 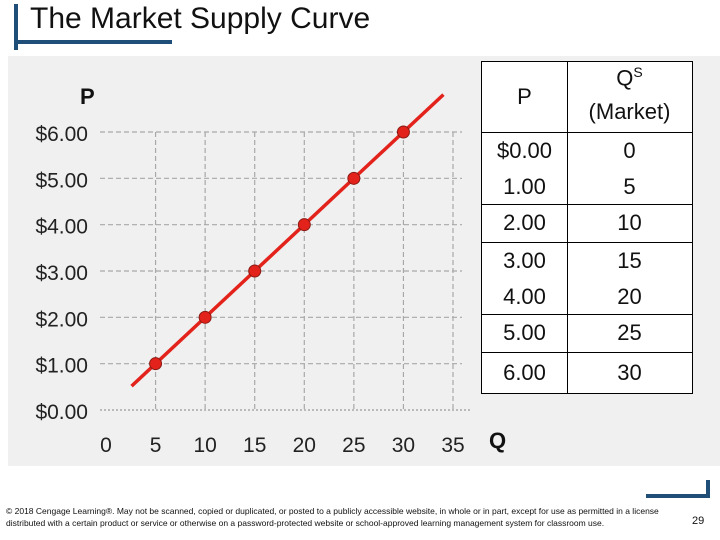 What do you see at coordinates (204, 445) in the screenshot?
I see `x-tick-label: 10` at bounding box center [204, 445].